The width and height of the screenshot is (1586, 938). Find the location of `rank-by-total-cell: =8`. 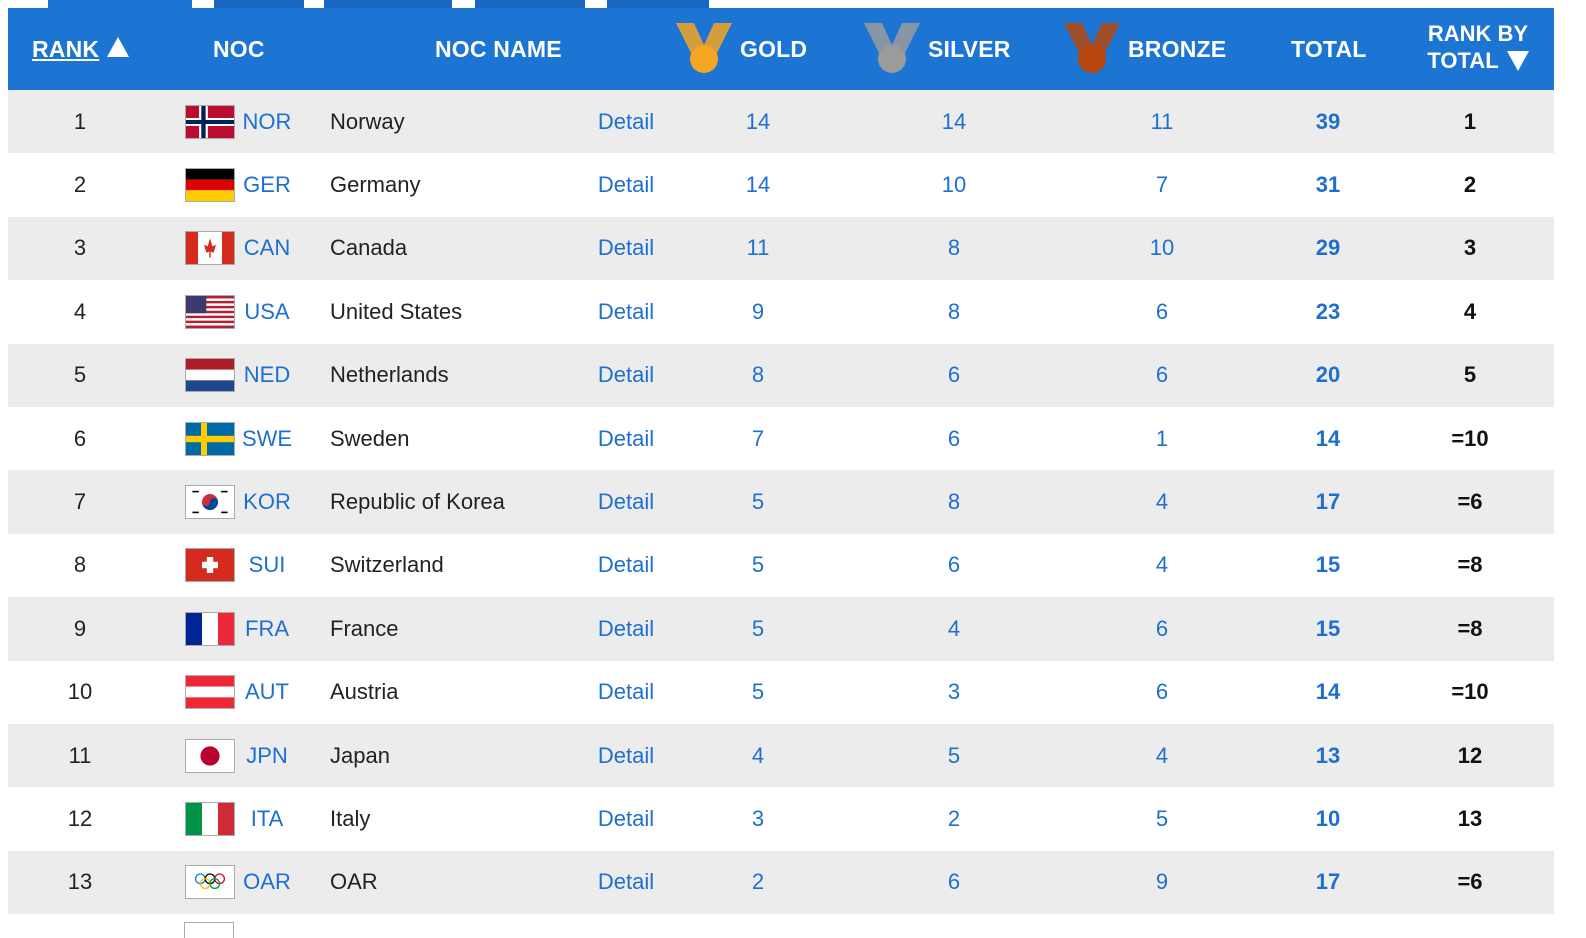

rank-by-total-cell: =8 is located at coordinates (1470, 565).